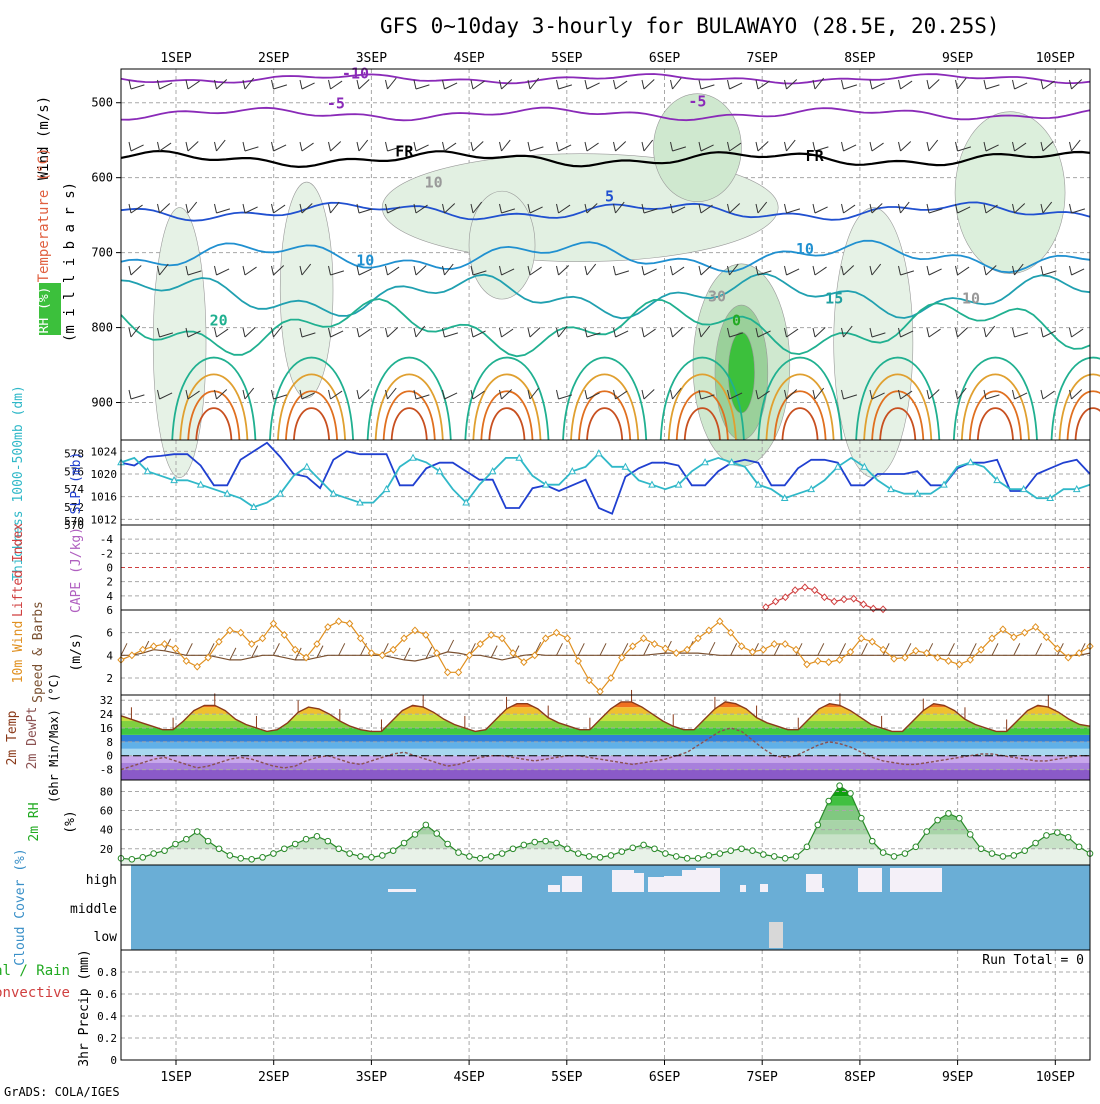 This screenshot has height=1104, width=1100. Describe the element at coordinates (109, 756) in the screenshot. I see `temp-tick-label: 0` at that location.